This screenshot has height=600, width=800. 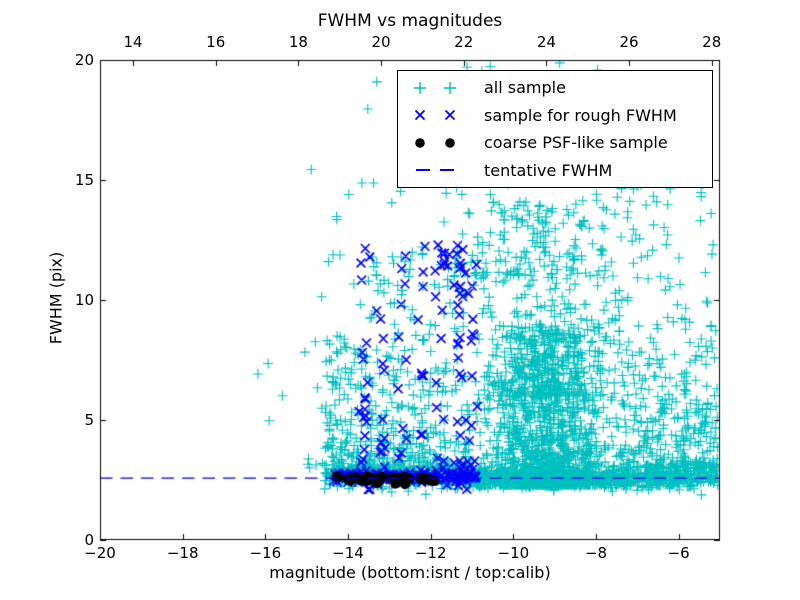 I want to click on plot-title: FWHM vs magnitudes, so click(x=410, y=21).